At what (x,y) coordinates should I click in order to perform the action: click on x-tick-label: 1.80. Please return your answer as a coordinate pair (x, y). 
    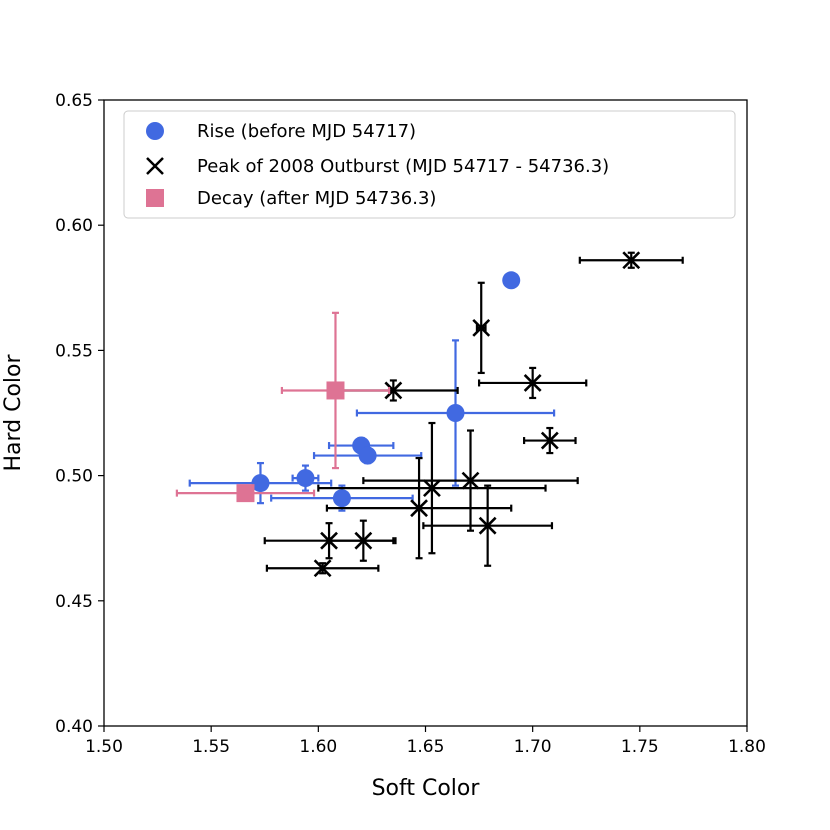
    Looking at the image, I should click on (747, 747).